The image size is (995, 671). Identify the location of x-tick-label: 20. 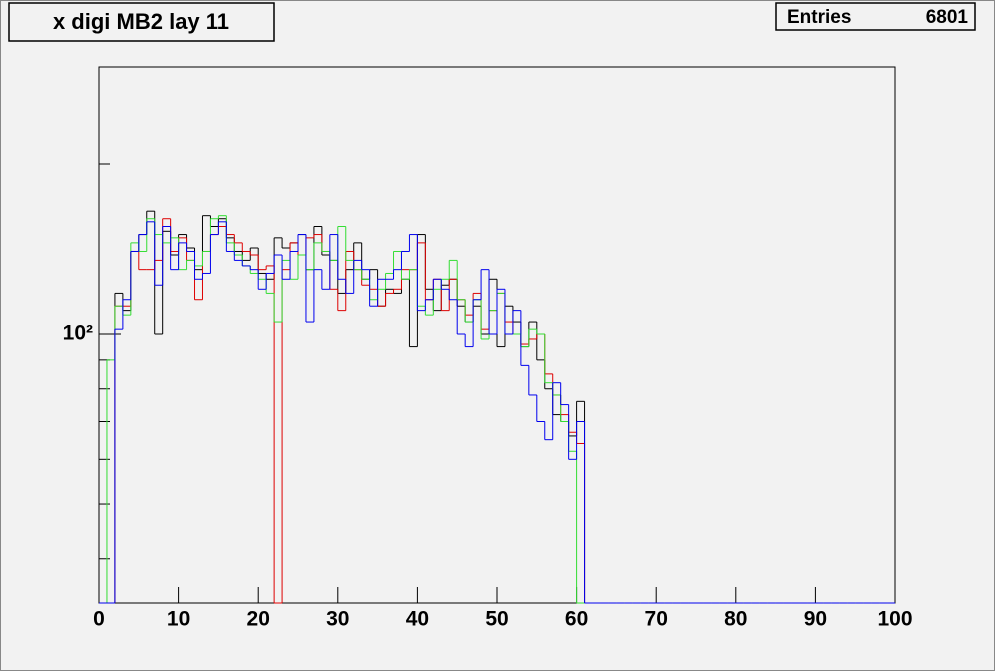
(258, 619).